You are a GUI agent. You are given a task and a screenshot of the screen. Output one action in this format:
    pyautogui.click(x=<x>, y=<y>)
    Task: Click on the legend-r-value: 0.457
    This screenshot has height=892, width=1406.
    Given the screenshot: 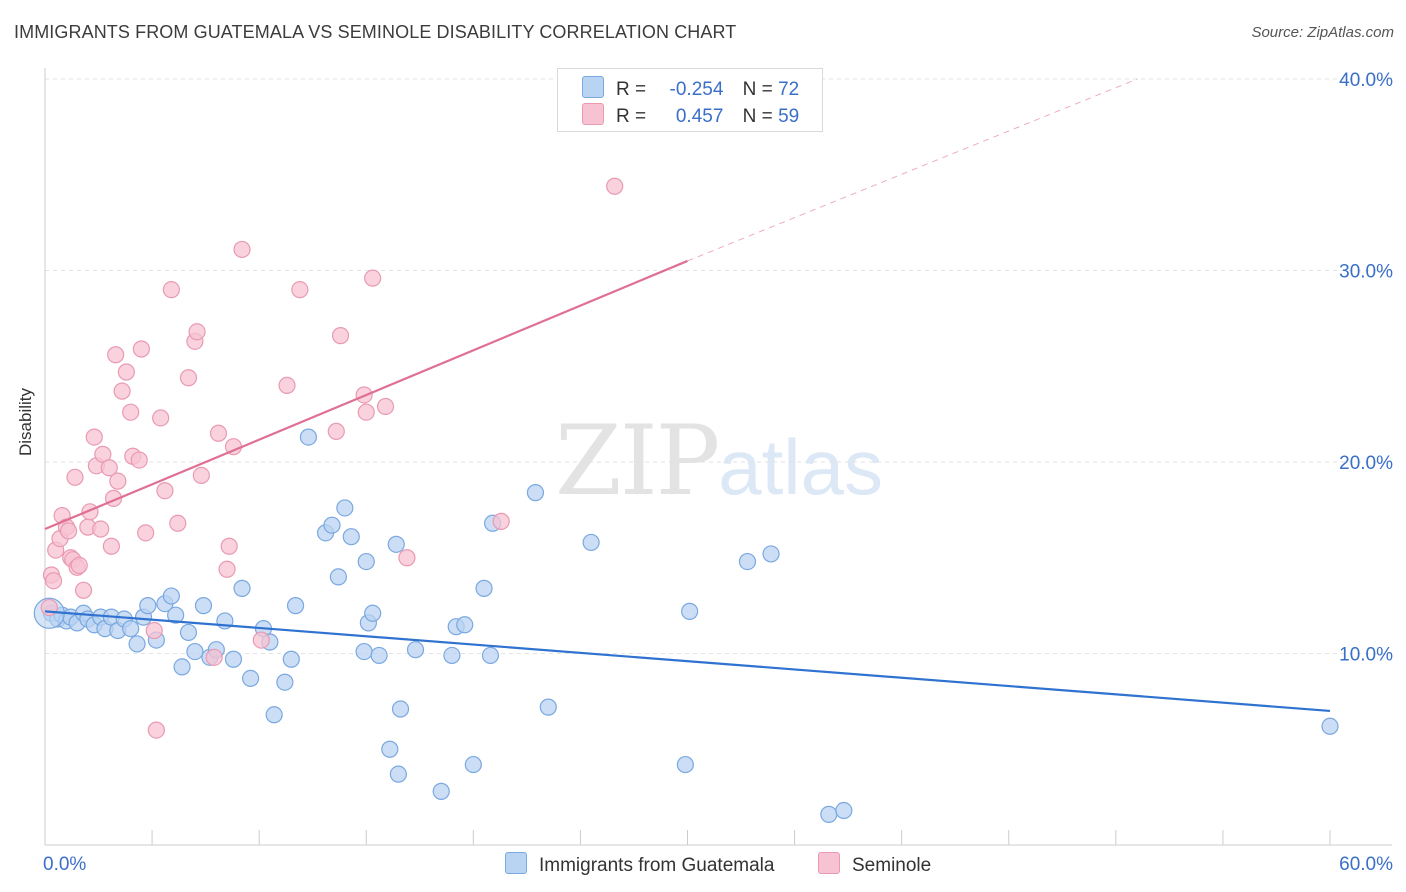 What is the action you would take?
    pyautogui.click(x=699, y=116)
    